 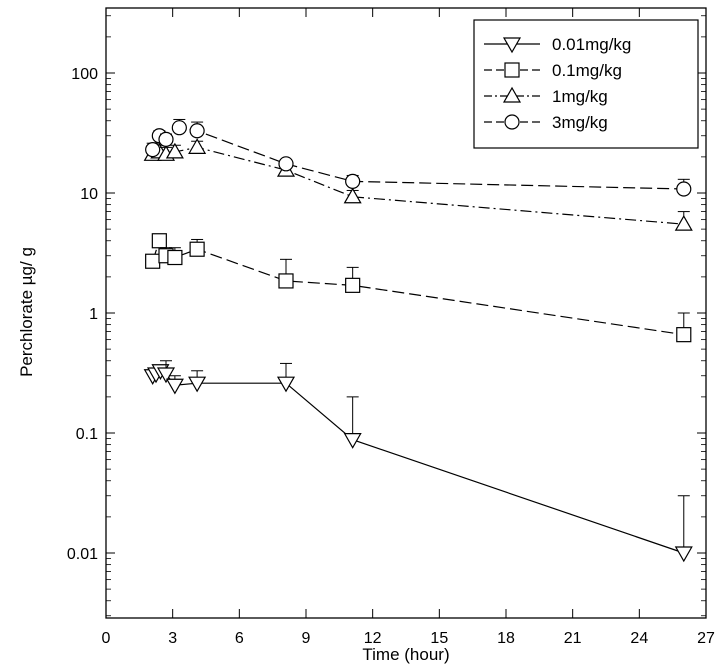 What do you see at coordinates (512, 70) in the screenshot?
I see `legend-marker-square` at bounding box center [512, 70].